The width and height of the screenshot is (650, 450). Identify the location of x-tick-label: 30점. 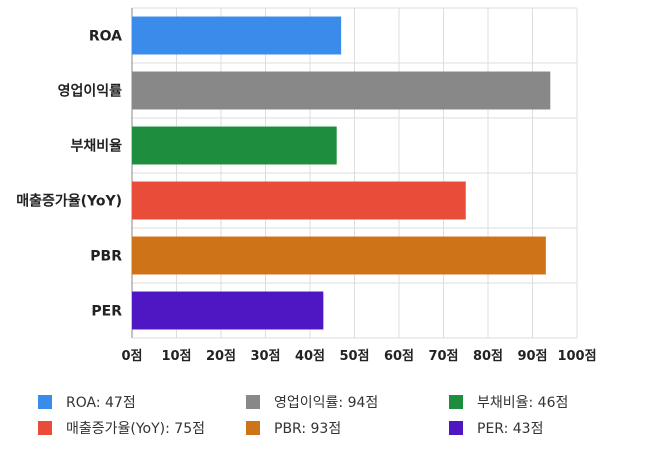
(265, 356).